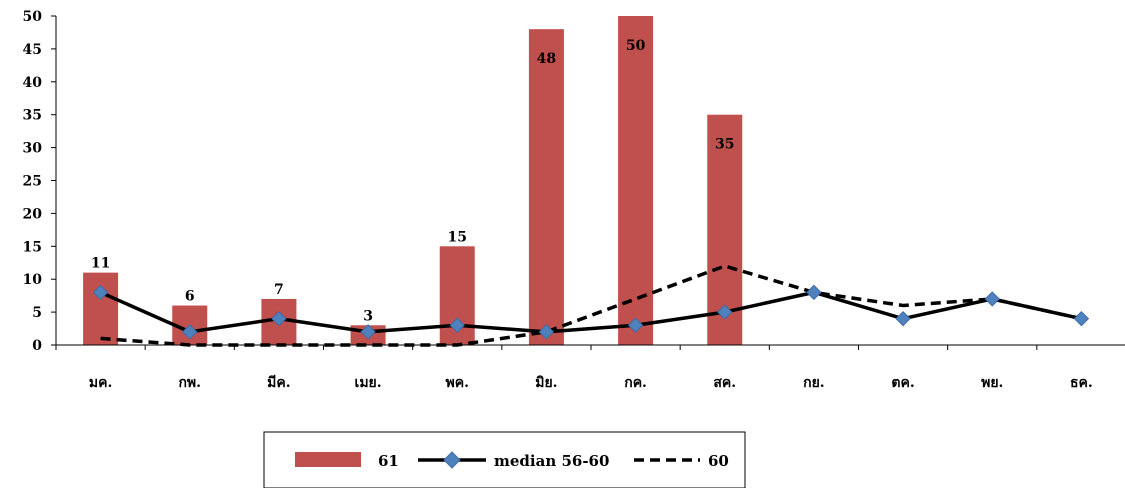  Describe the element at coordinates (457, 383) in the screenshot. I see `x-tick-label-4: พค.` at that location.